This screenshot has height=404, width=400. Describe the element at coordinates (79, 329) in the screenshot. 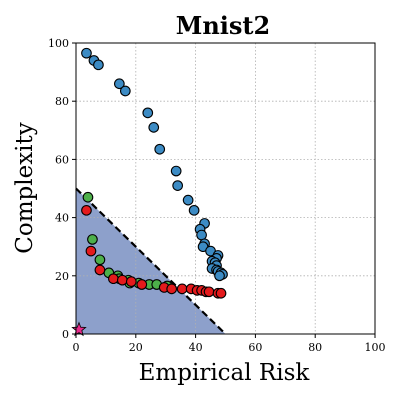

I see `star-point` at that location.